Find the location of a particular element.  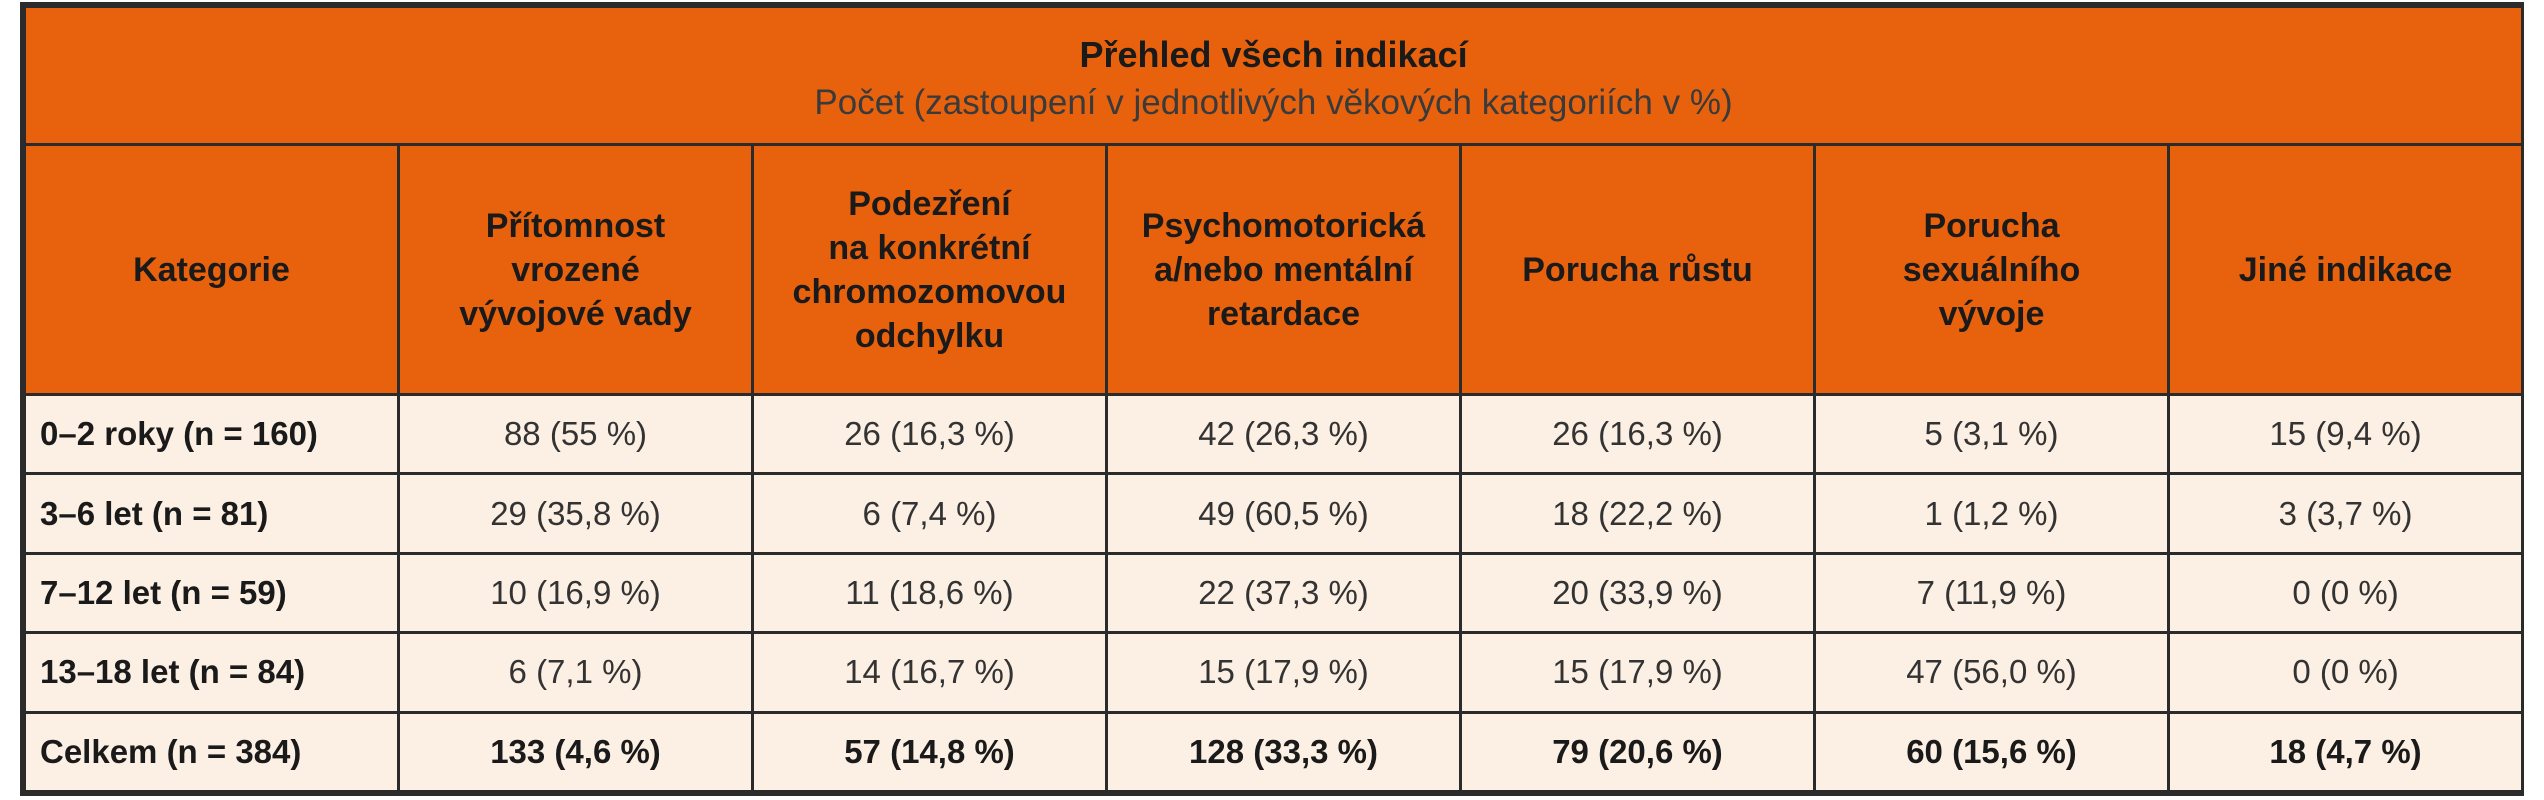

column-header-line: Přítomnost is located at coordinates (575, 225).